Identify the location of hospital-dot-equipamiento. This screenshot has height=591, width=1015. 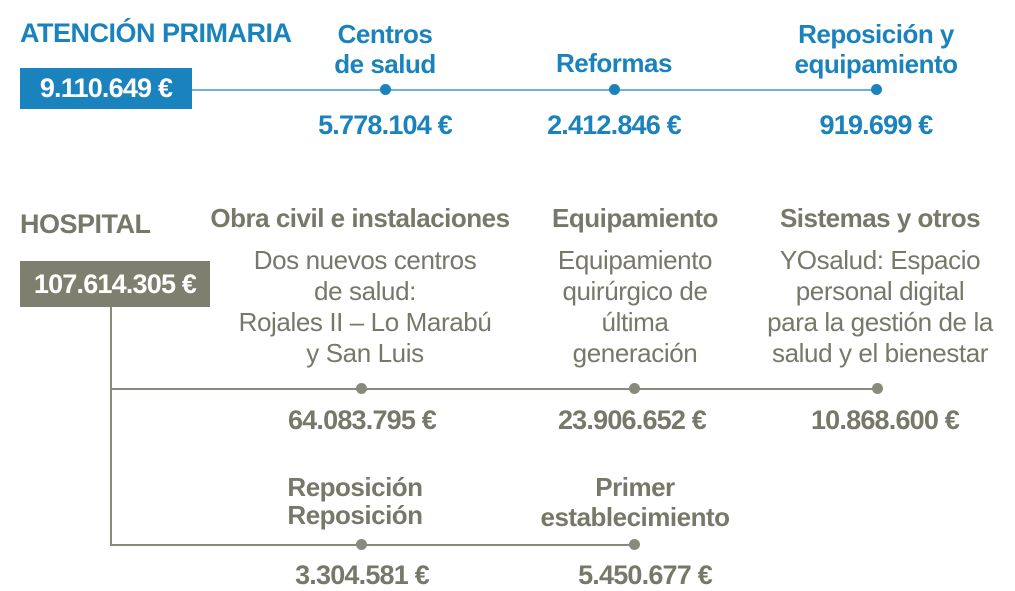
(634, 388).